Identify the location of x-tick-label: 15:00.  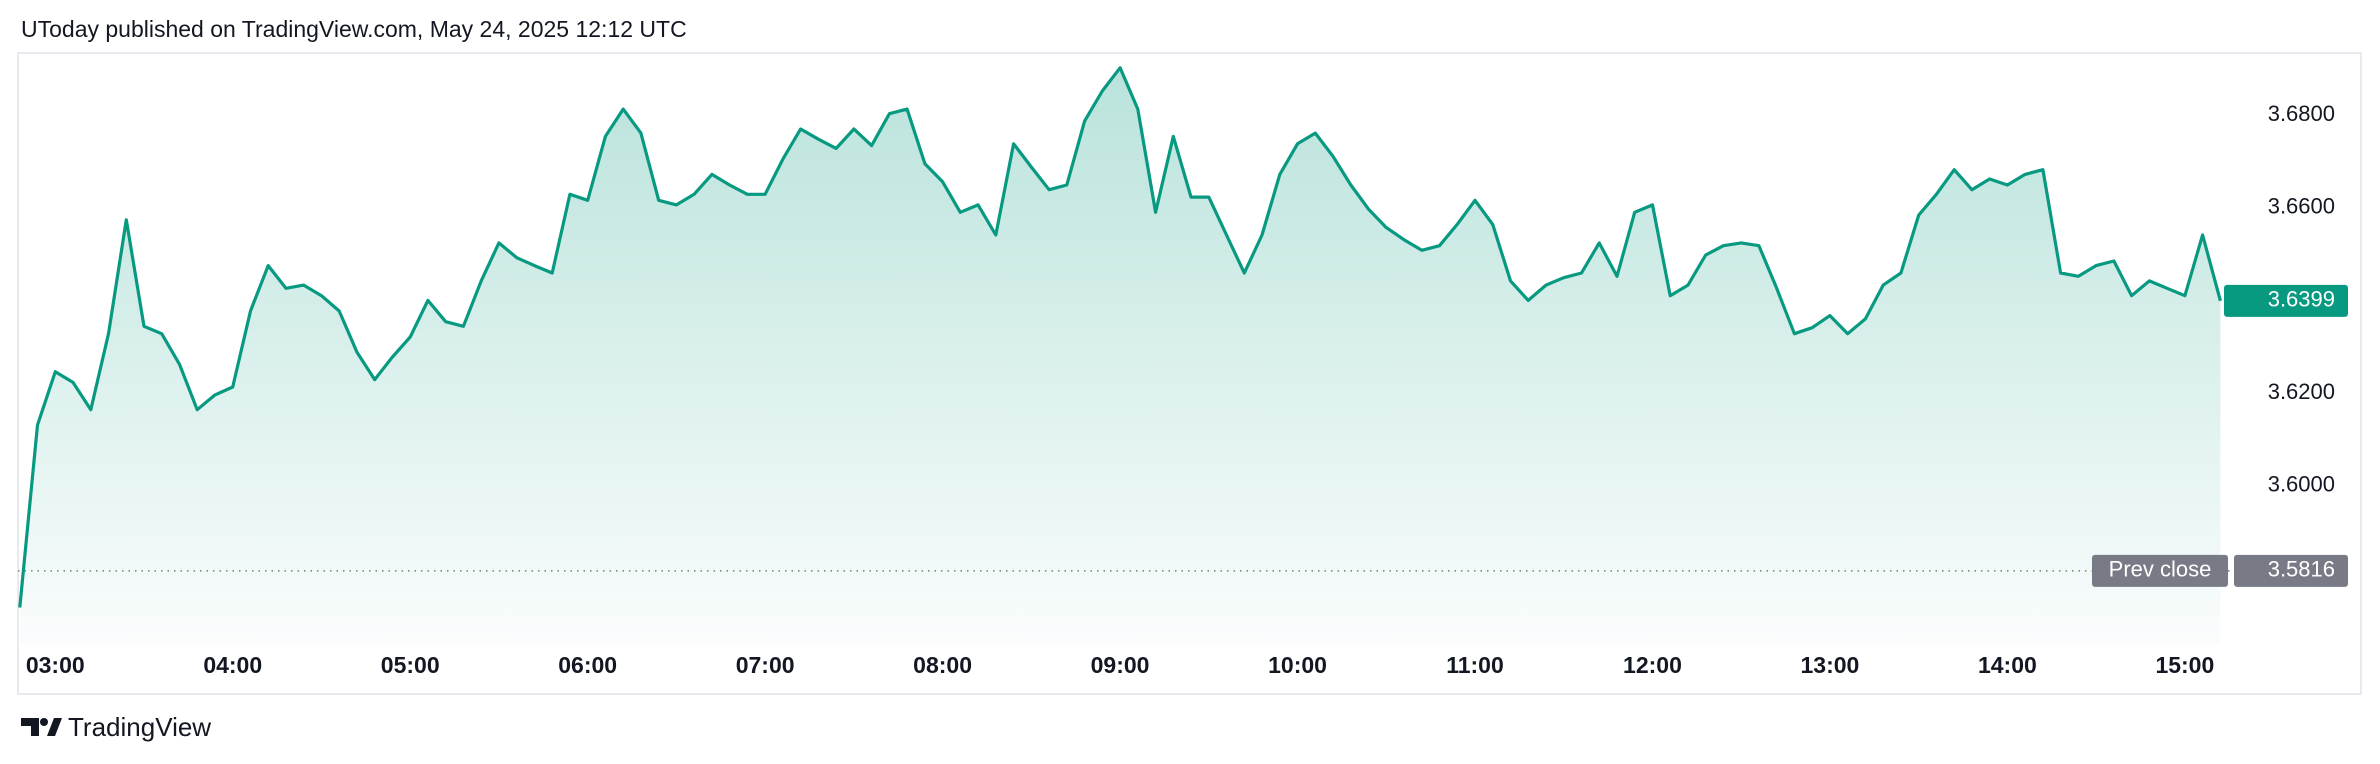
(2184, 665).